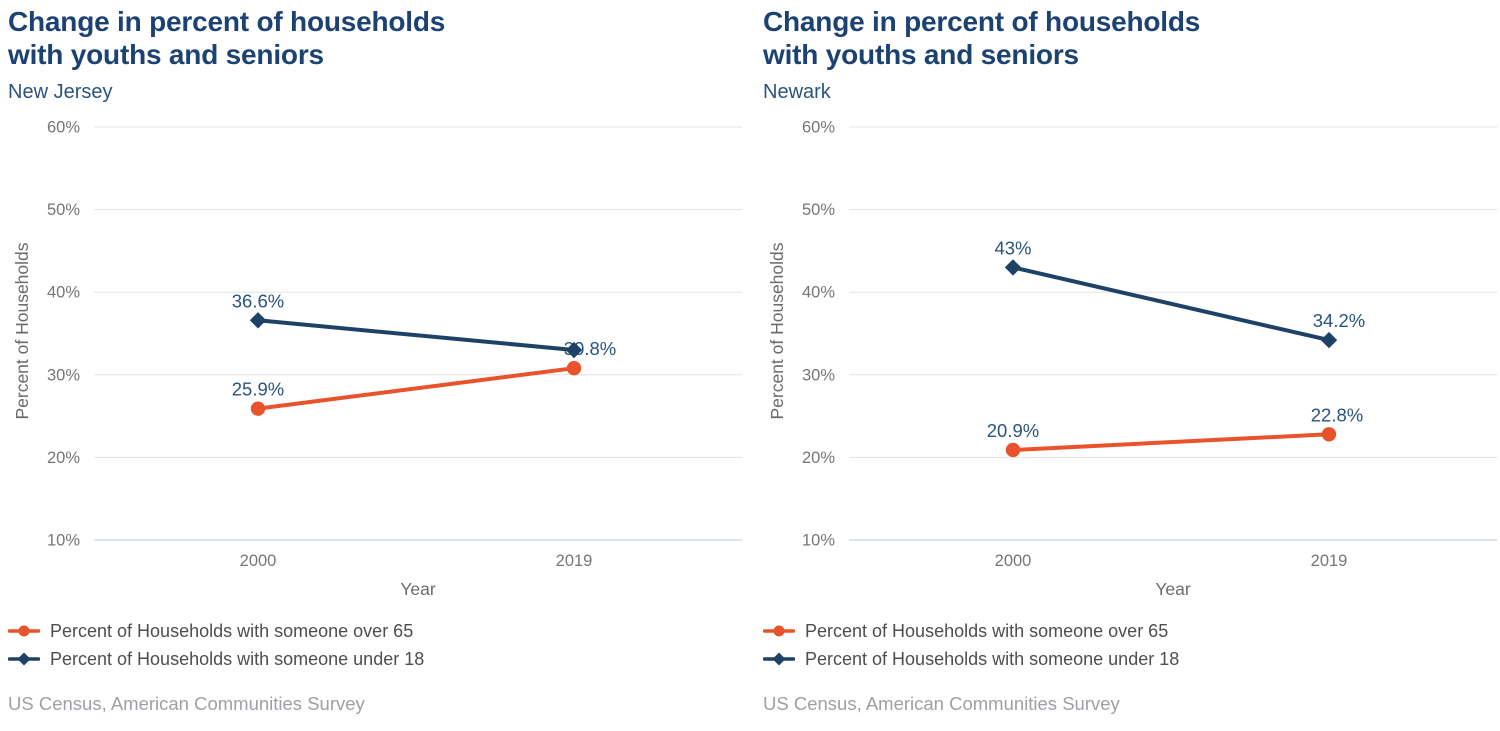 This screenshot has height=731, width=1500. Describe the element at coordinates (60, 92) in the screenshot. I see `chart-subtitle: New Jersey` at that location.